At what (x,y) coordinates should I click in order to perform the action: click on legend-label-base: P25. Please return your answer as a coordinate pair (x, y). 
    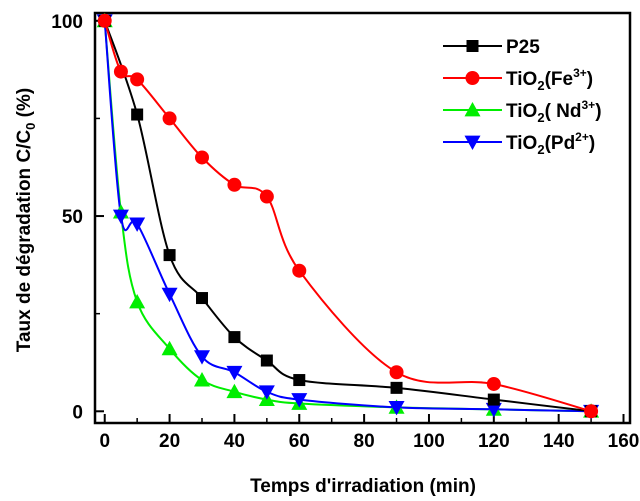
    Looking at the image, I should click on (523, 47).